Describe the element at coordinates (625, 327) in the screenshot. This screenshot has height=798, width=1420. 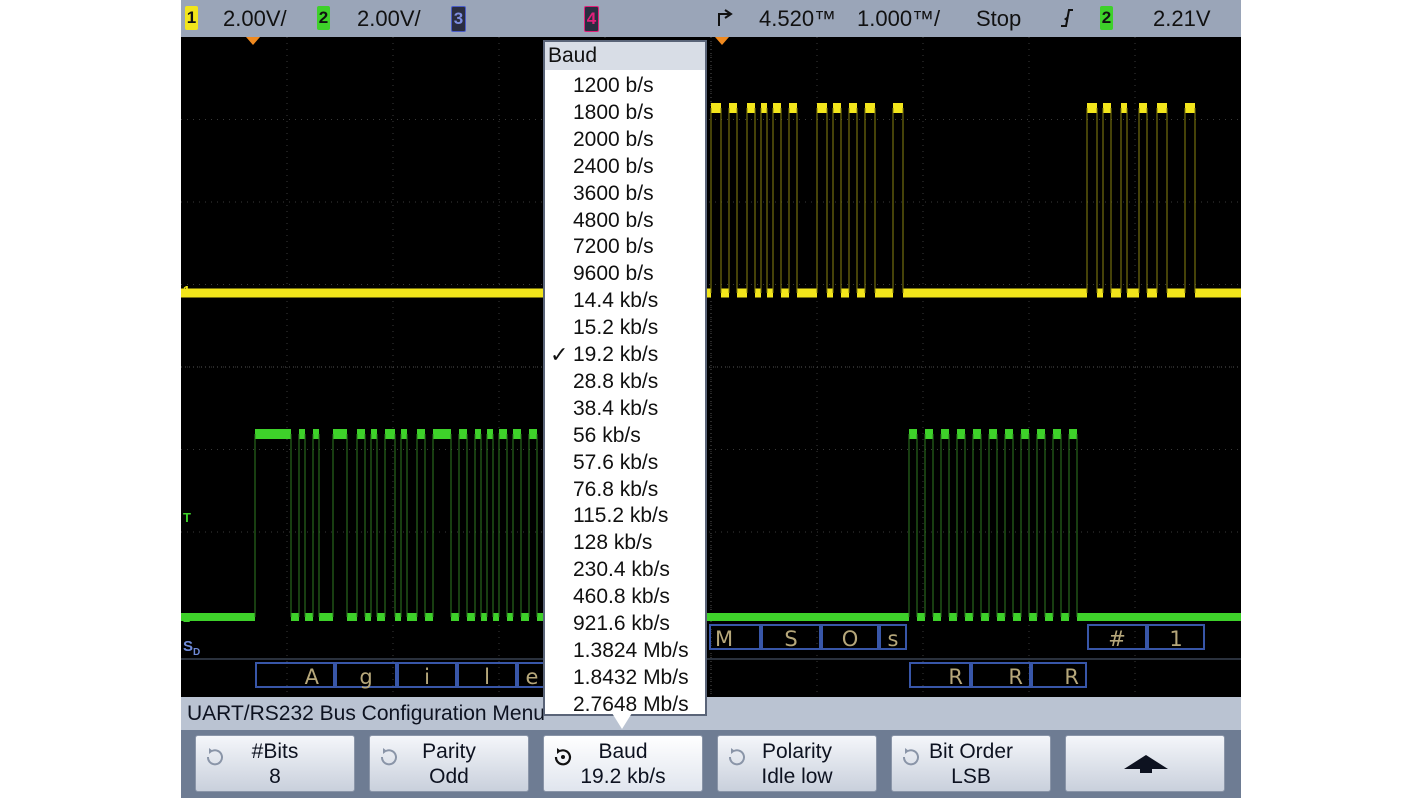
I see `baud-option: 15.2 kb/s` at that location.